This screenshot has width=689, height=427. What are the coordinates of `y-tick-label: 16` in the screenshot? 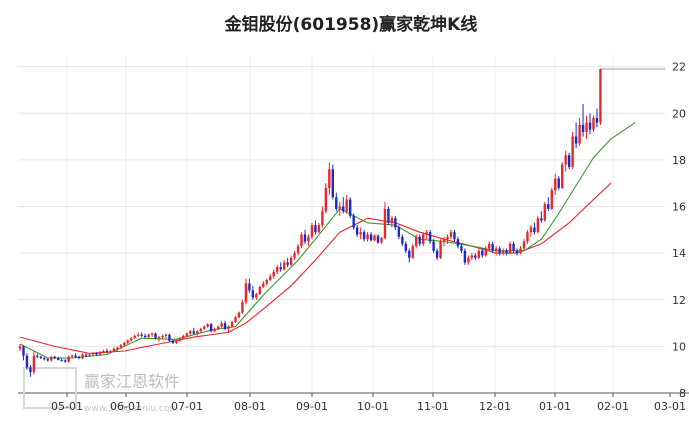 It's located at (679, 207).